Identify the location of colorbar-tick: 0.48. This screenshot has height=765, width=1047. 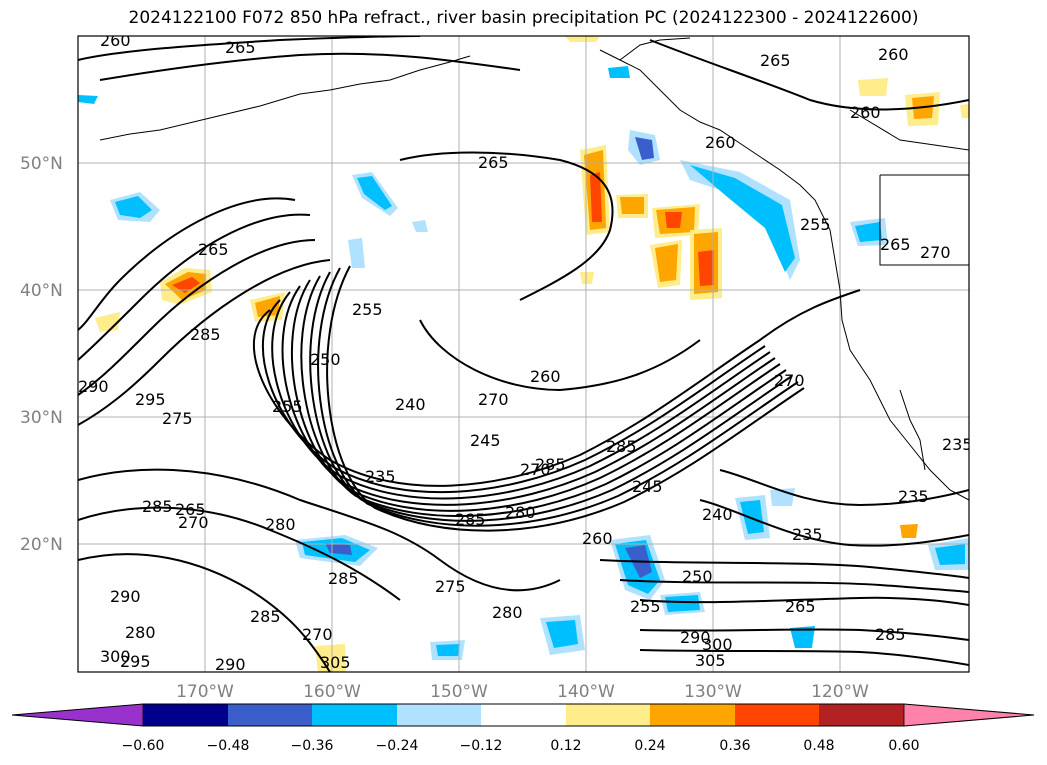
(818, 746).